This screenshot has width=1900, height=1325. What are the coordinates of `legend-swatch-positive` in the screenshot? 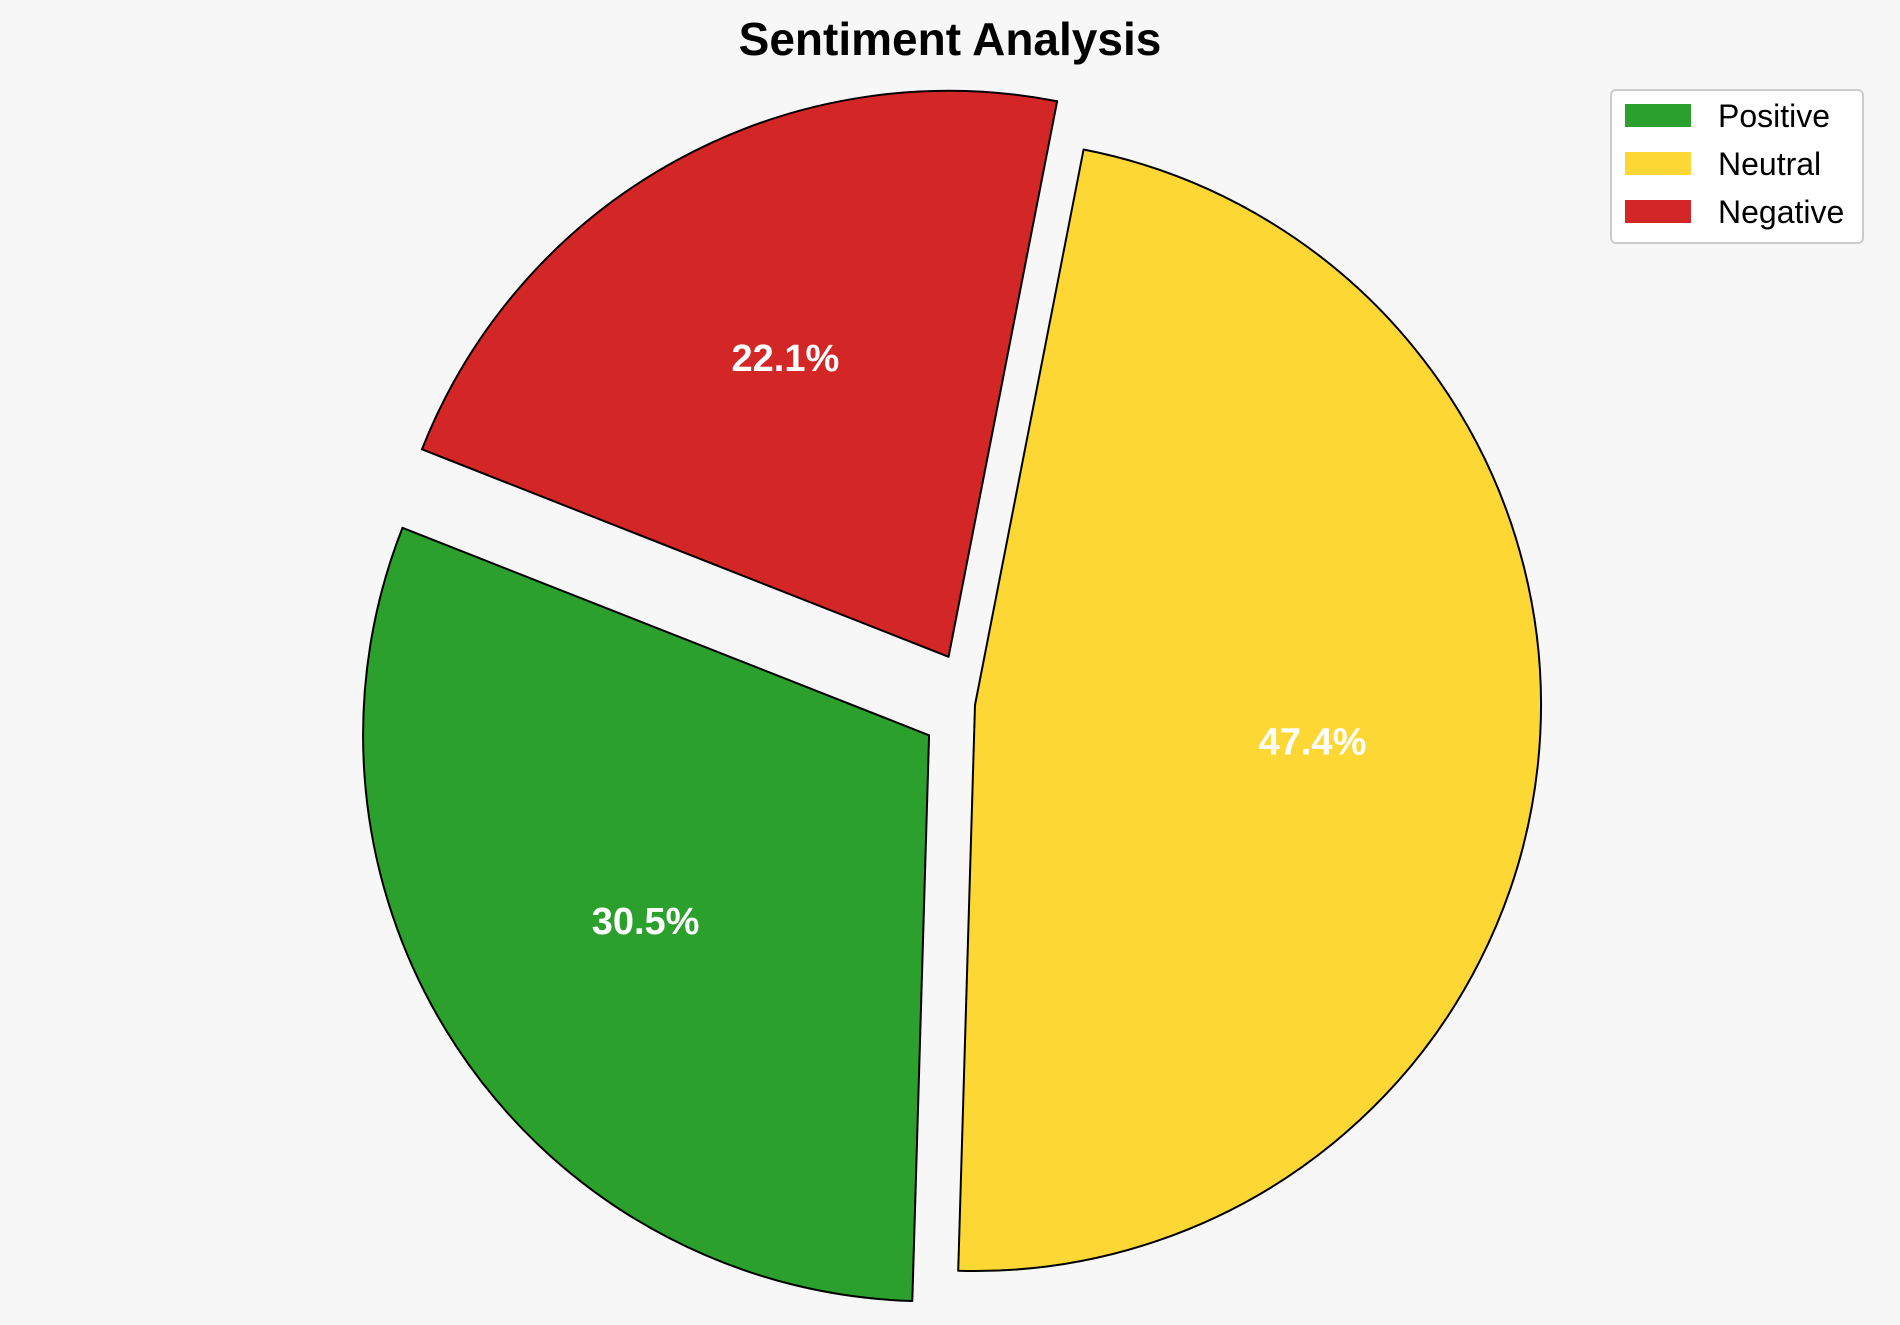 It's located at (1658, 115).